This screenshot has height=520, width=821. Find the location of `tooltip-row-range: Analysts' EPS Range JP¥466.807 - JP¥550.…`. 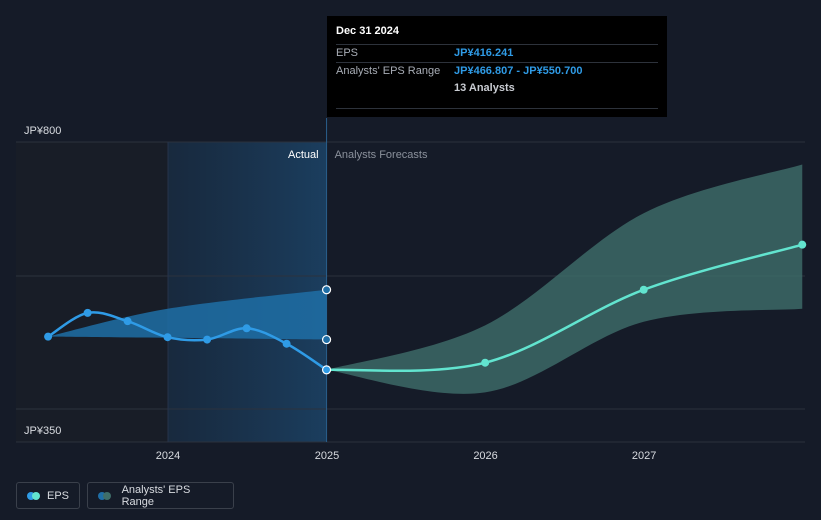

tooltip-row-range: Analysts' EPS Range JP¥466.807 - JP¥550.… is located at coordinates (497, 71).